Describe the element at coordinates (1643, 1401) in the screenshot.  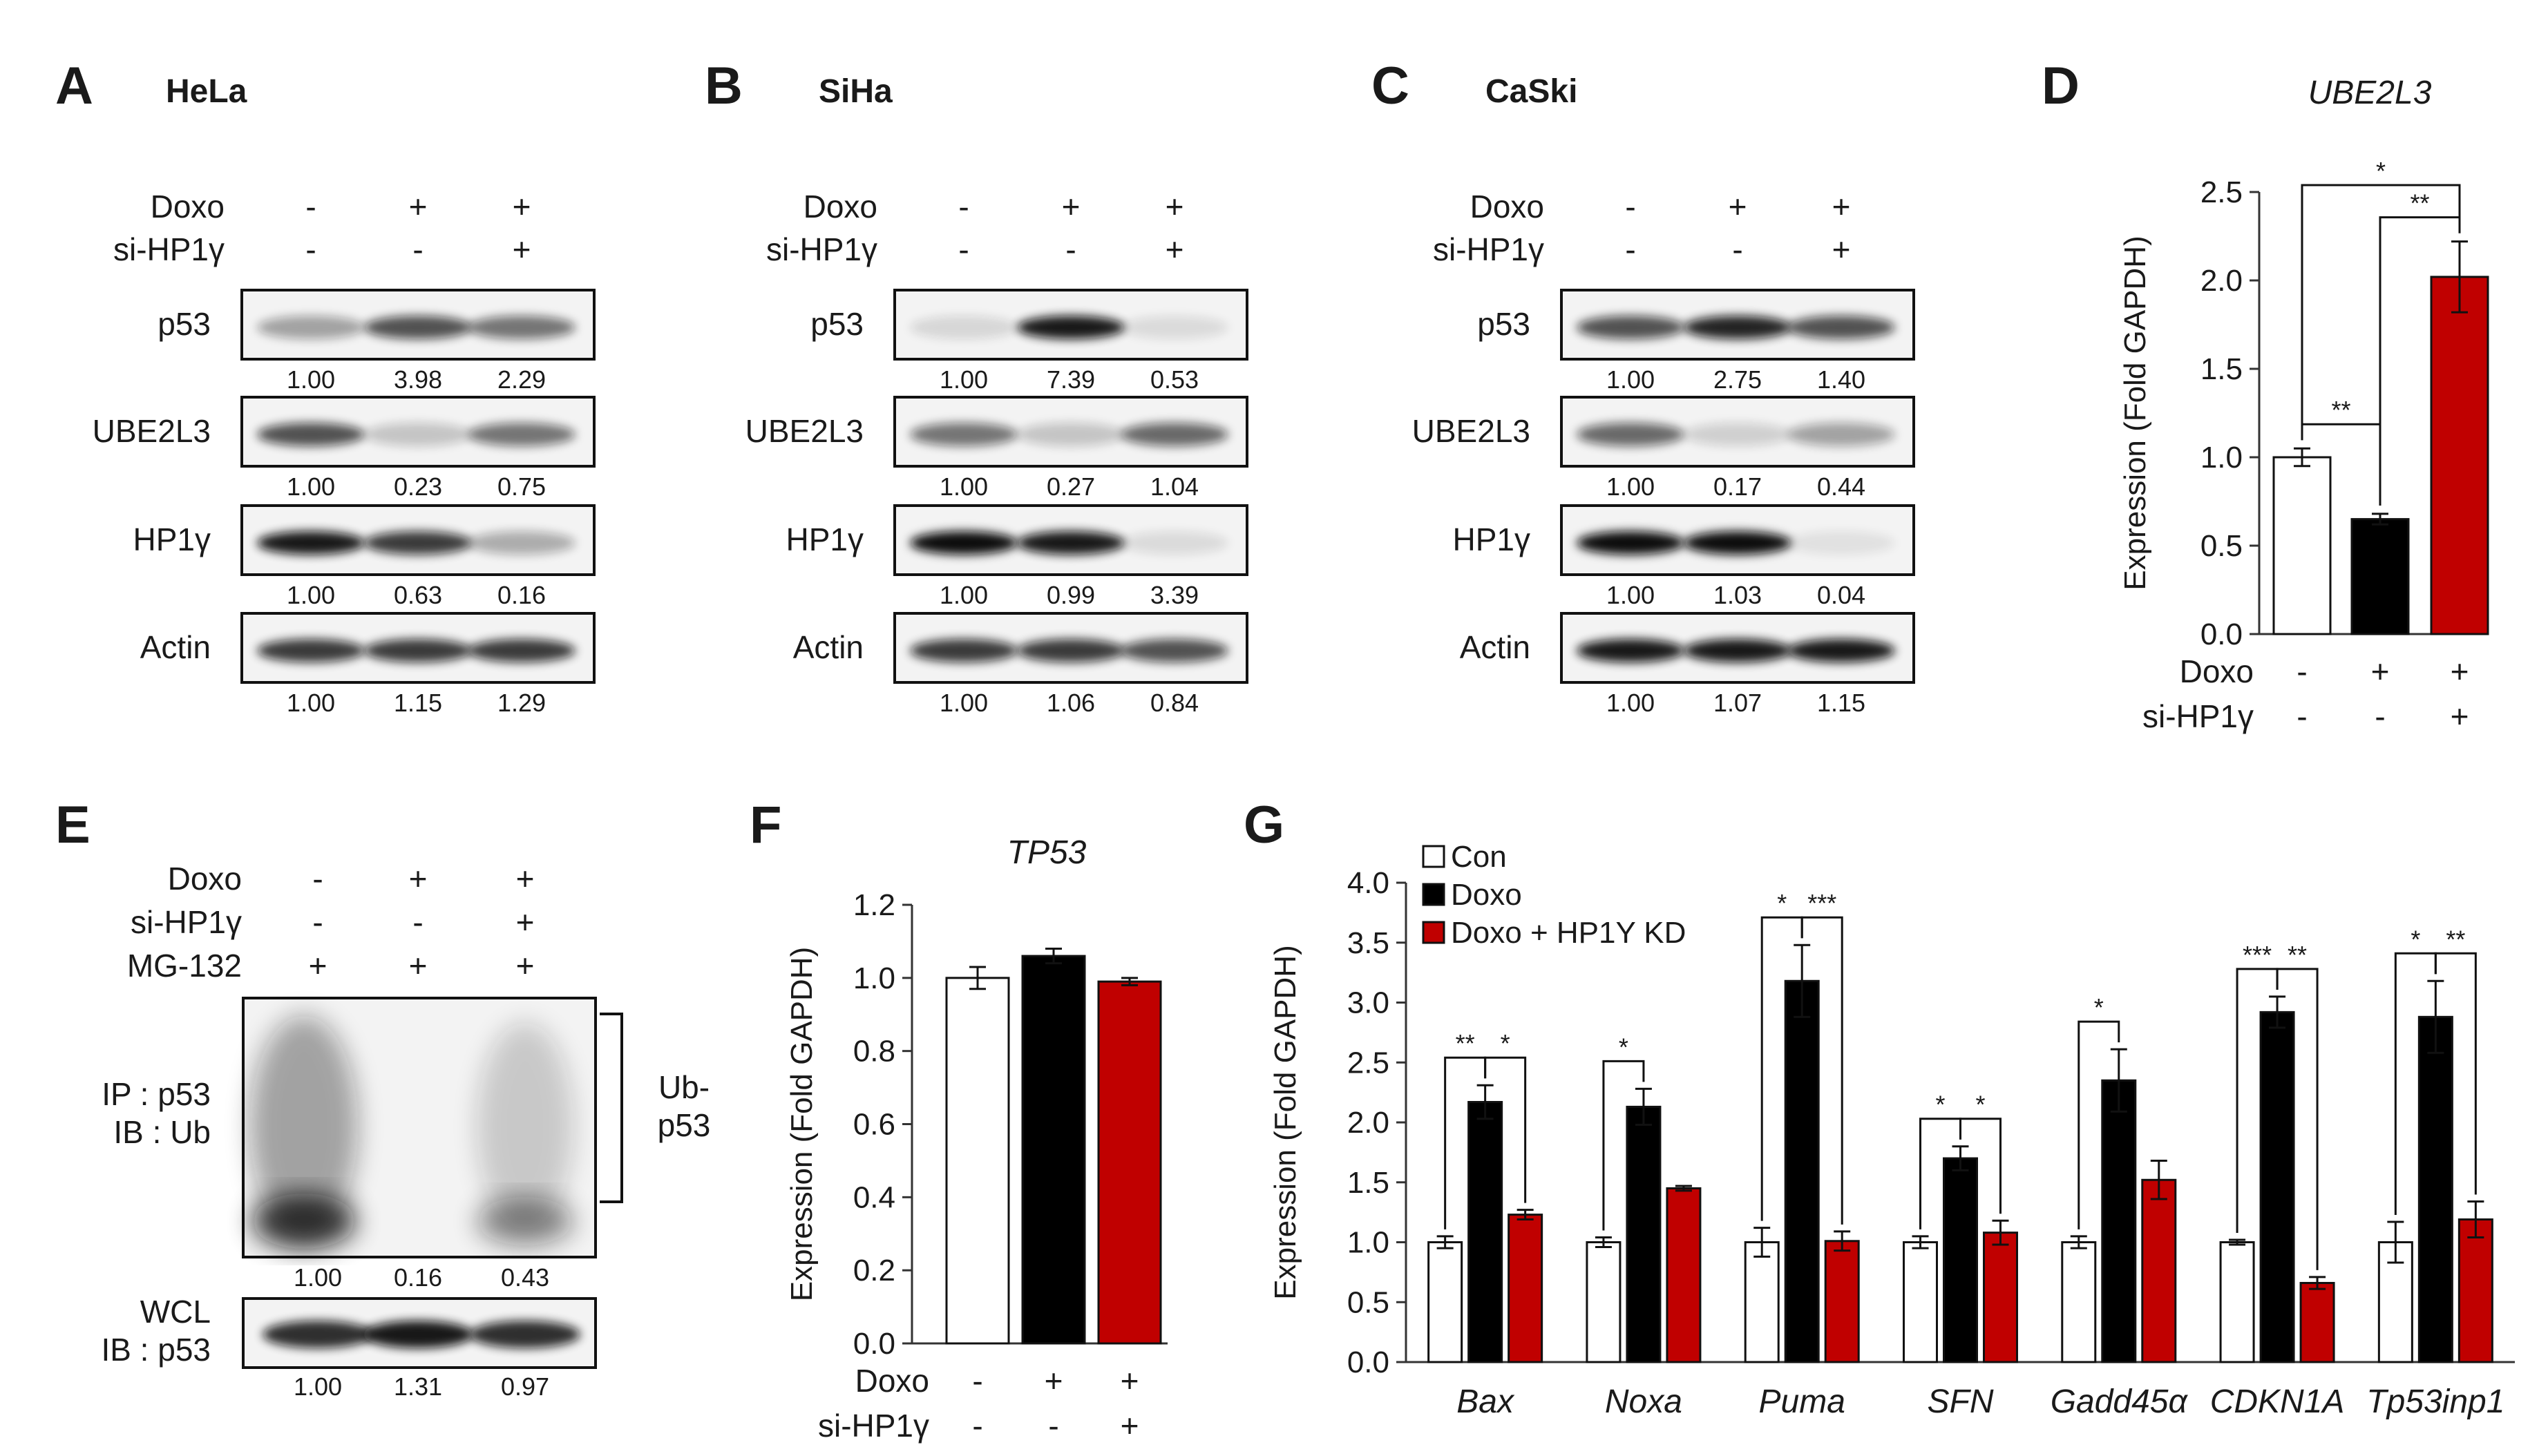
I see `category-label: Noxa` at that location.